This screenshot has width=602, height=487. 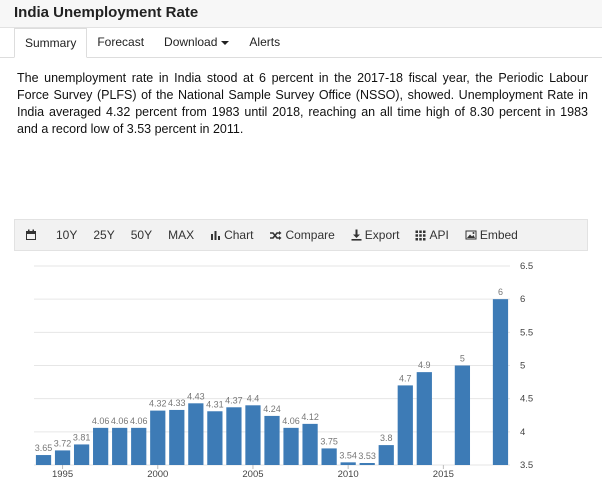 I want to click on bar-value-label: 3.8, so click(x=386, y=438).